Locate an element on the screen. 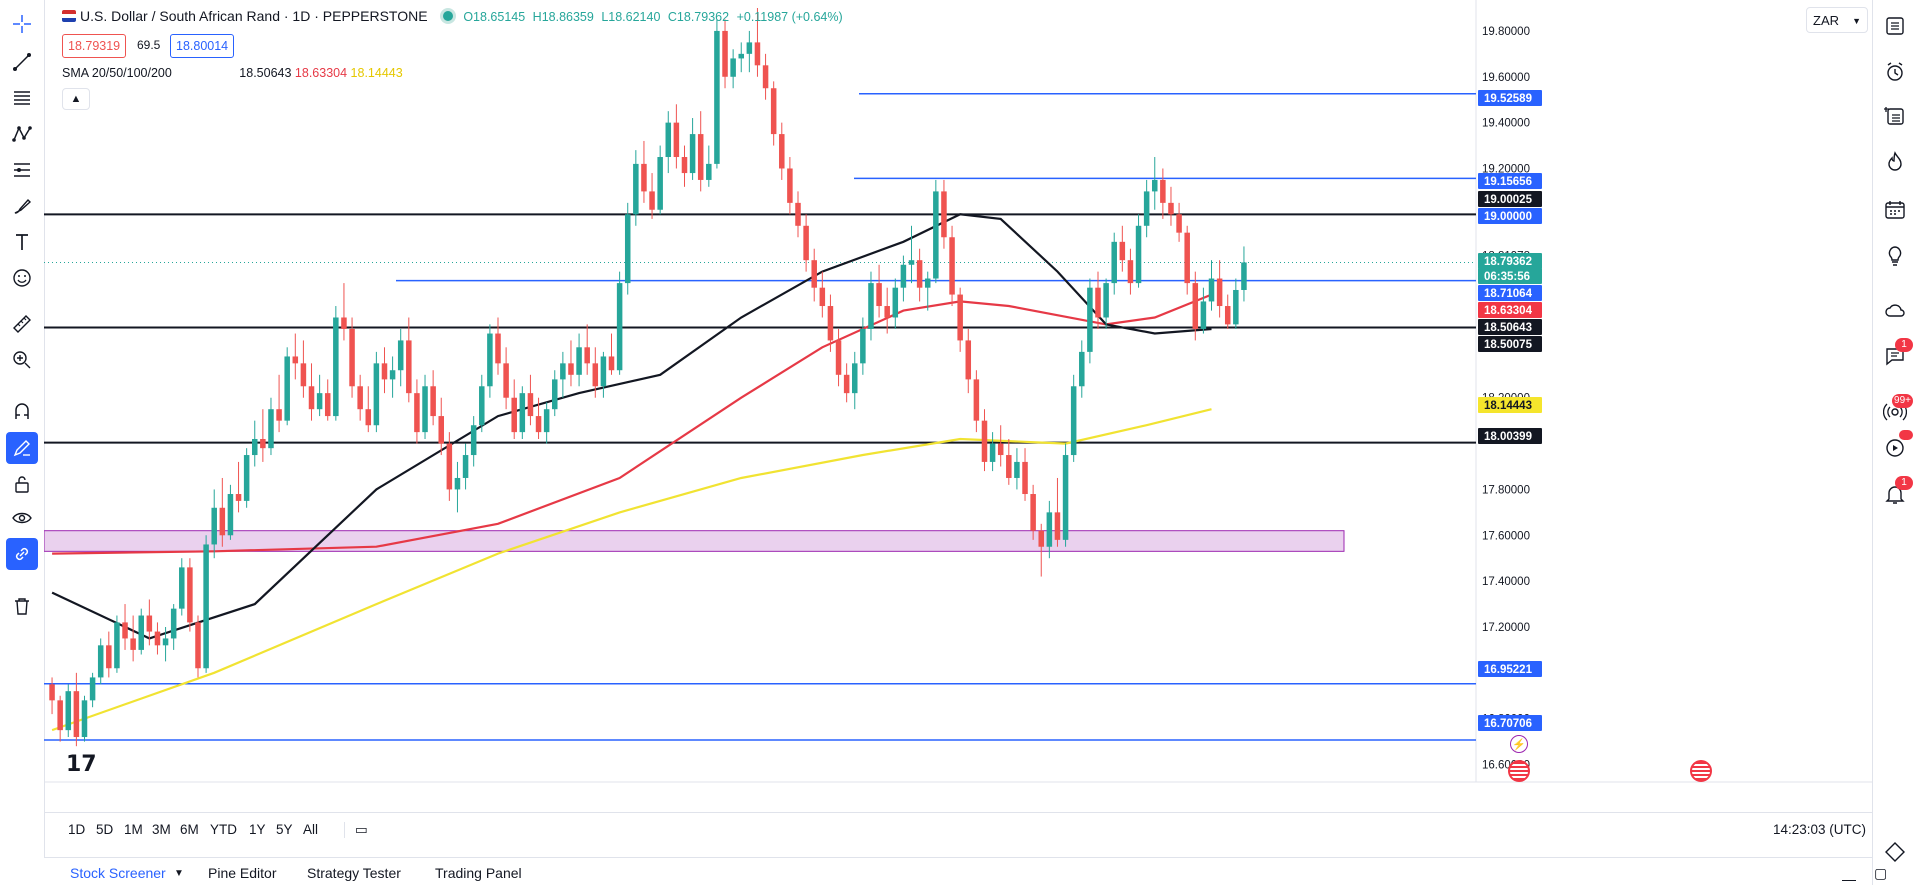 This screenshot has height=886, width=1917. fib-icon is located at coordinates (22, 98).